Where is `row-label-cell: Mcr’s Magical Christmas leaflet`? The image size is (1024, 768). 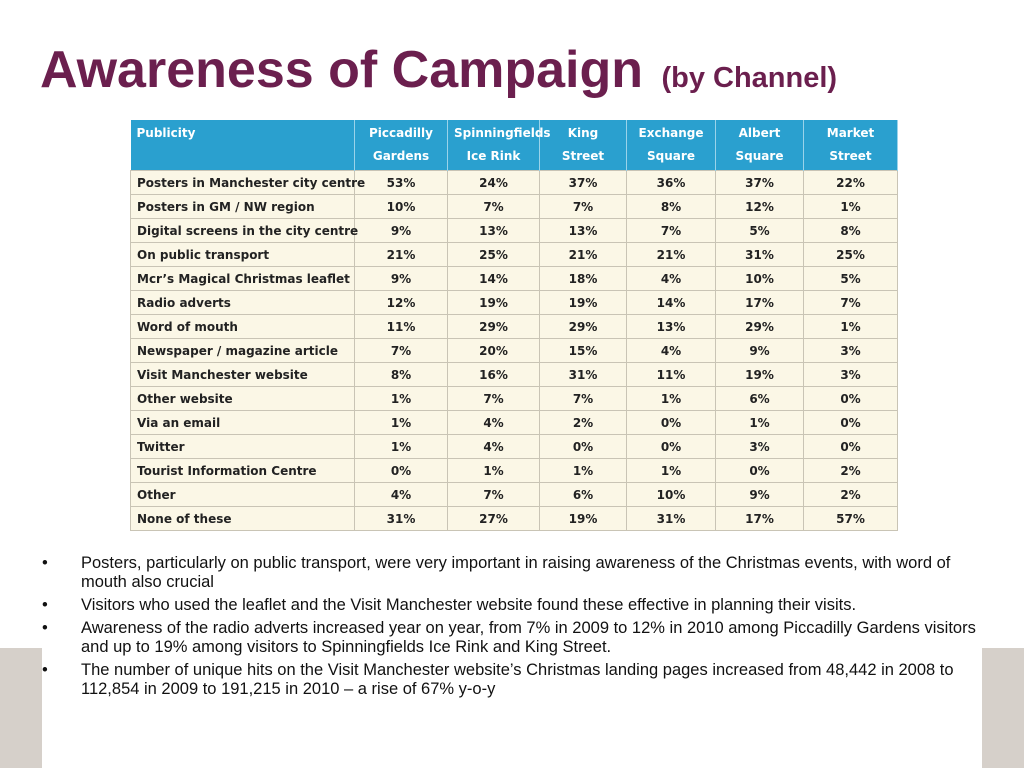 row-label-cell: Mcr’s Magical Christmas leaflet is located at coordinates (242, 278).